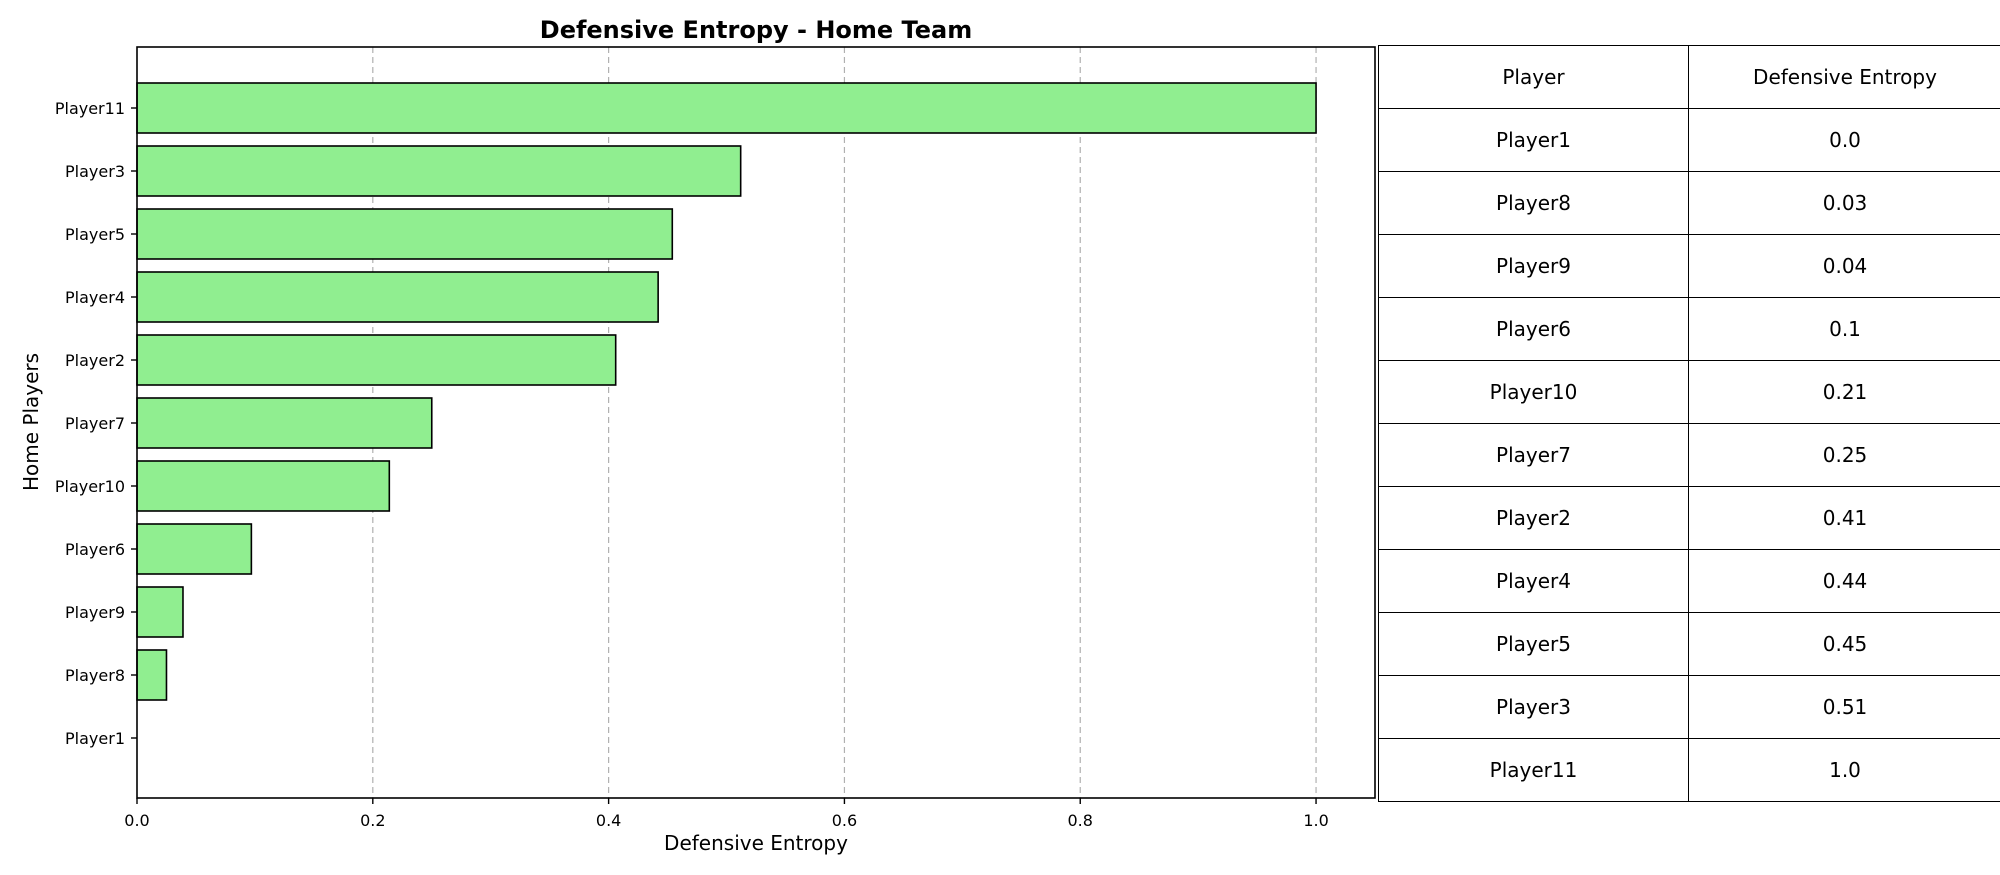 The width and height of the screenshot is (2000, 875). What do you see at coordinates (1533, 203) in the screenshot?
I see `table-cell-player: Player8` at bounding box center [1533, 203].